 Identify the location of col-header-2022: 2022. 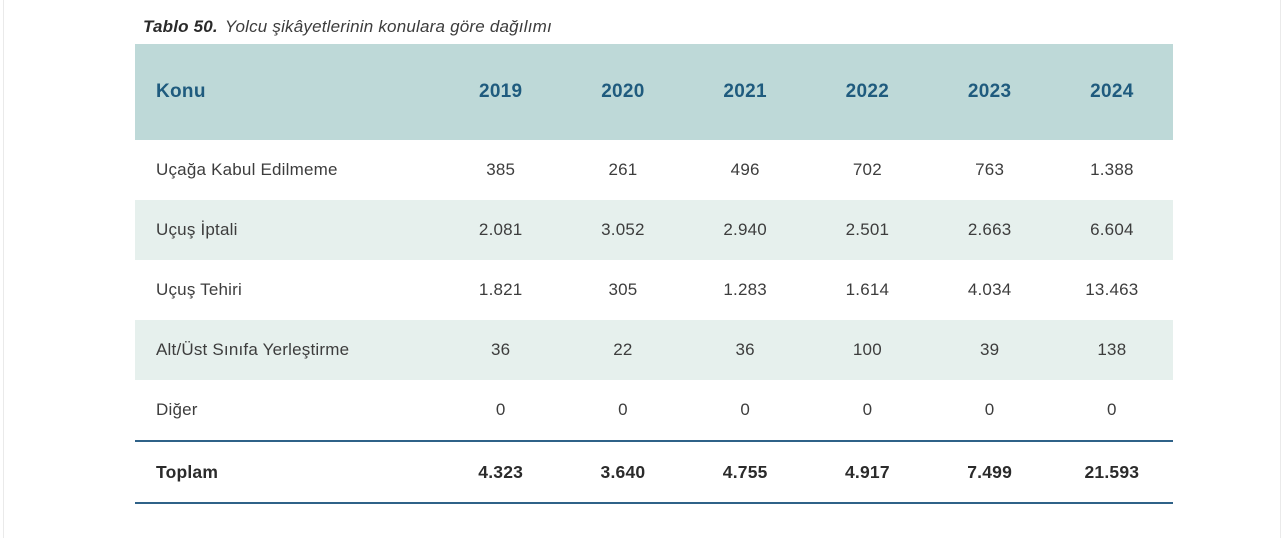
(867, 92).